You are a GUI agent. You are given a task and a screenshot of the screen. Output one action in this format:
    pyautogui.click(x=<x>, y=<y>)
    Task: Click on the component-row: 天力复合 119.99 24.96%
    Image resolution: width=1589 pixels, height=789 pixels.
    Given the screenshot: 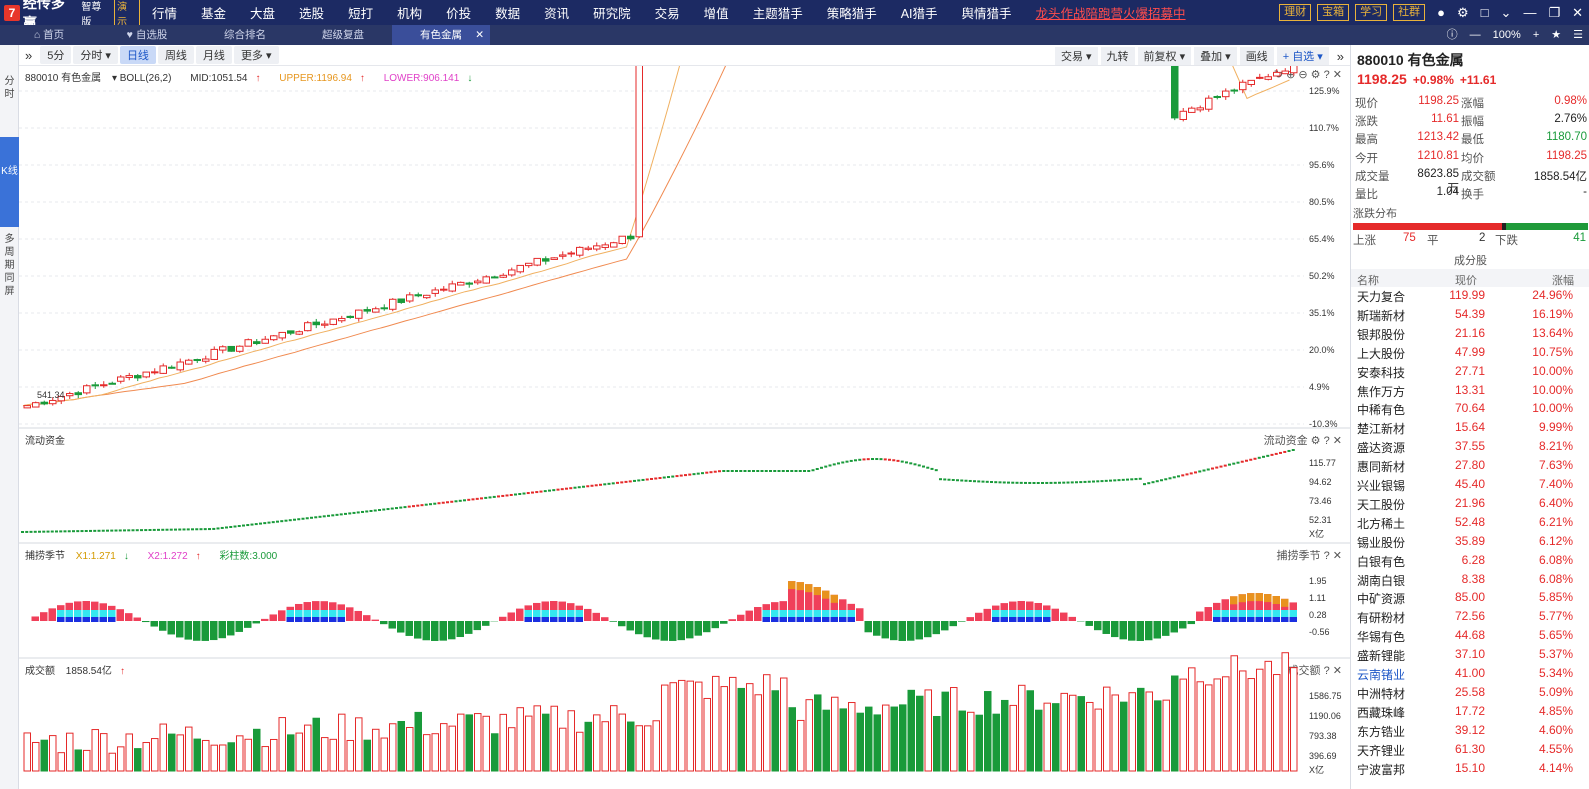 What is the action you would take?
    pyautogui.click(x=1470, y=297)
    